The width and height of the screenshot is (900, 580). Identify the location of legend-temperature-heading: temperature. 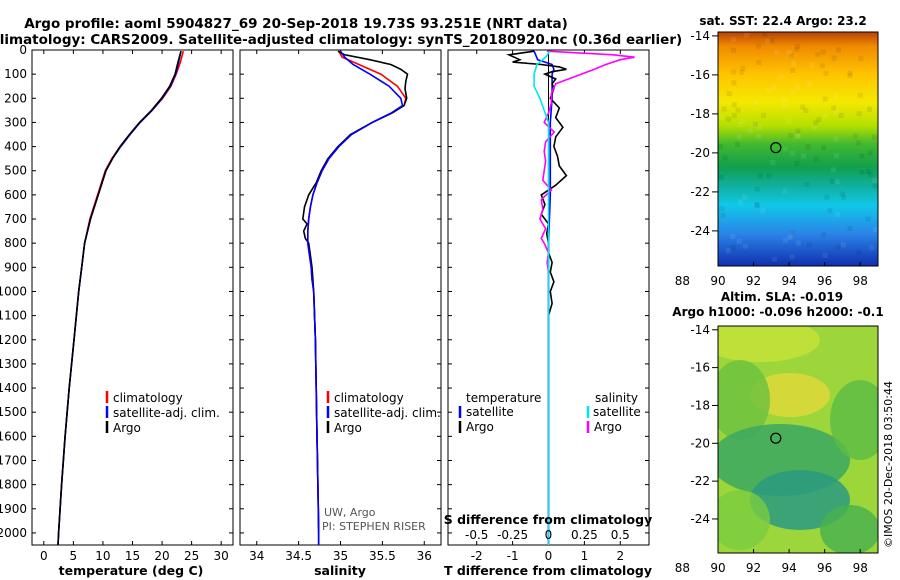
(503, 398).